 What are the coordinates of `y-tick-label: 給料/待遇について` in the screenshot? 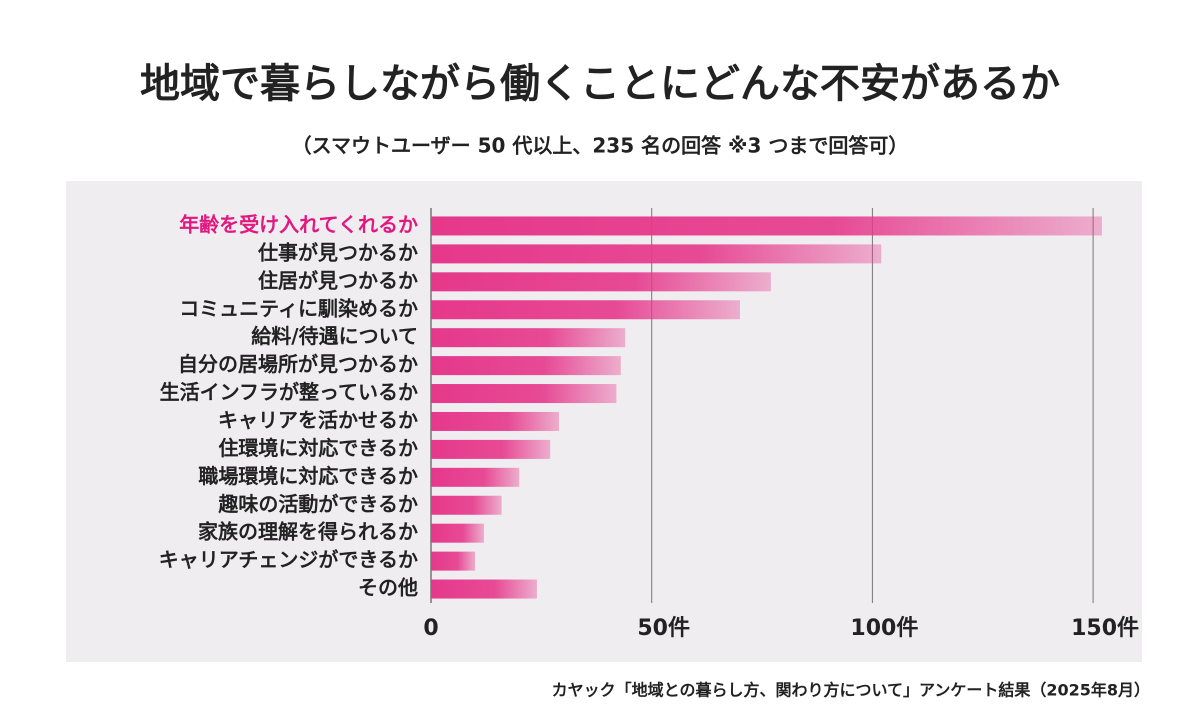 It's located at (334, 336).